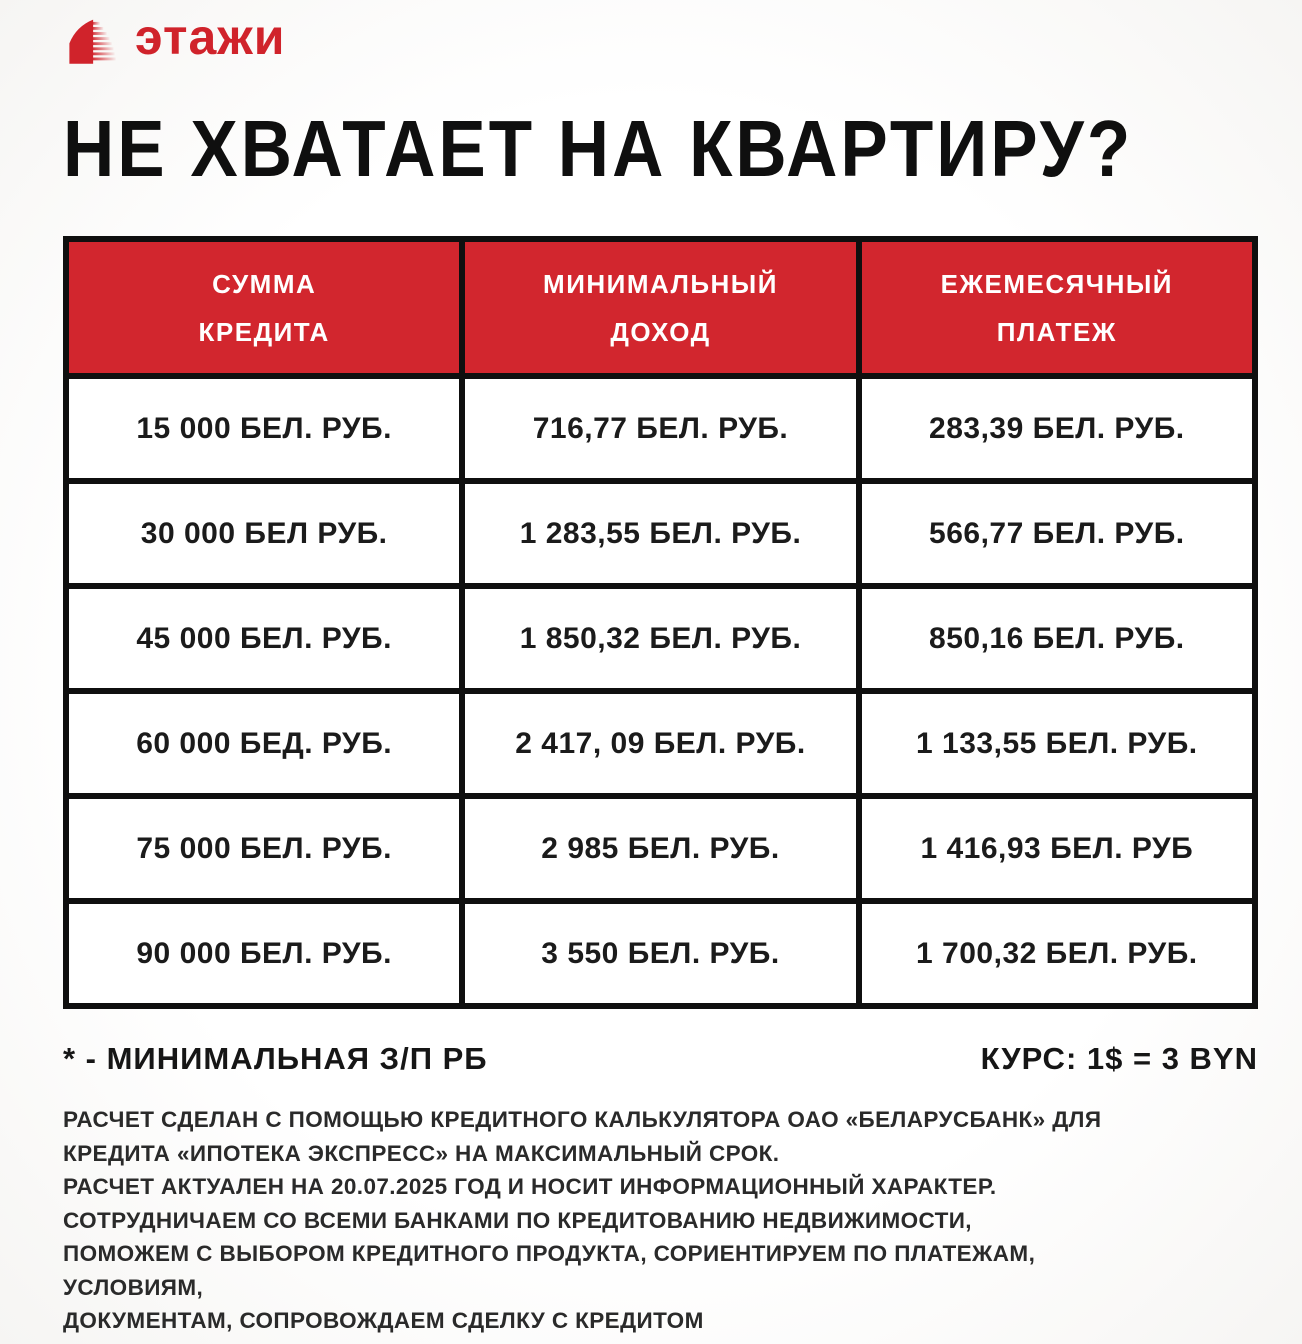 The image size is (1302, 1344). What do you see at coordinates (133, 1287) in the screenshot?
I see `disclaimer-line: УСЛОВИЯМ,` at bounding box center [133, 1287].